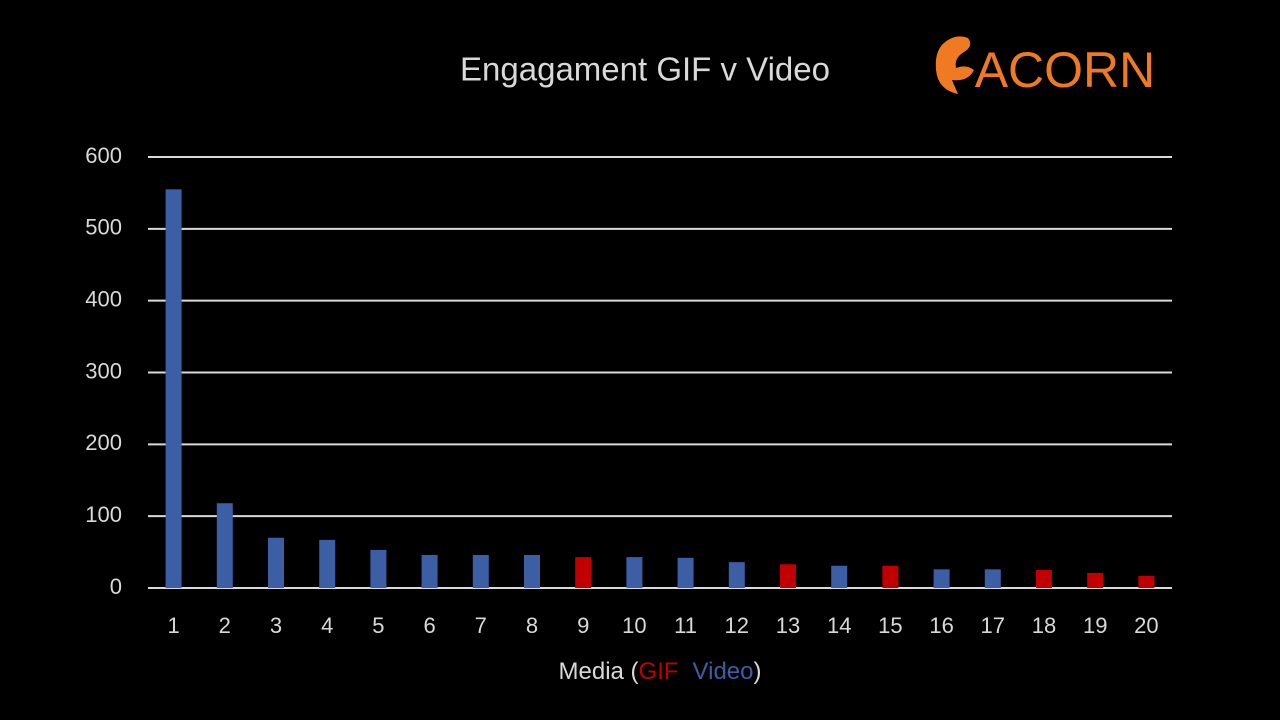 This screenshot has width=1280, height=720. What do you see at coordinates (788, 625) in the screenshot?
I see `x-tick-label: 13` at bounding box center [788, 625].